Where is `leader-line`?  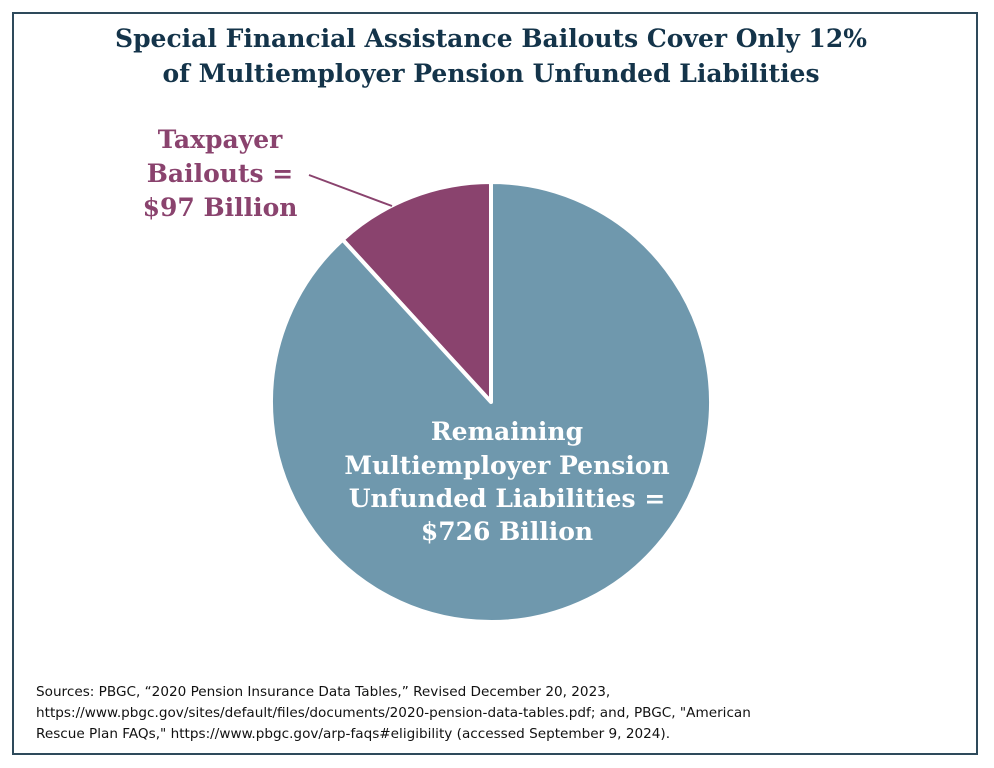 leader-line is located at coordinates (350, 190).